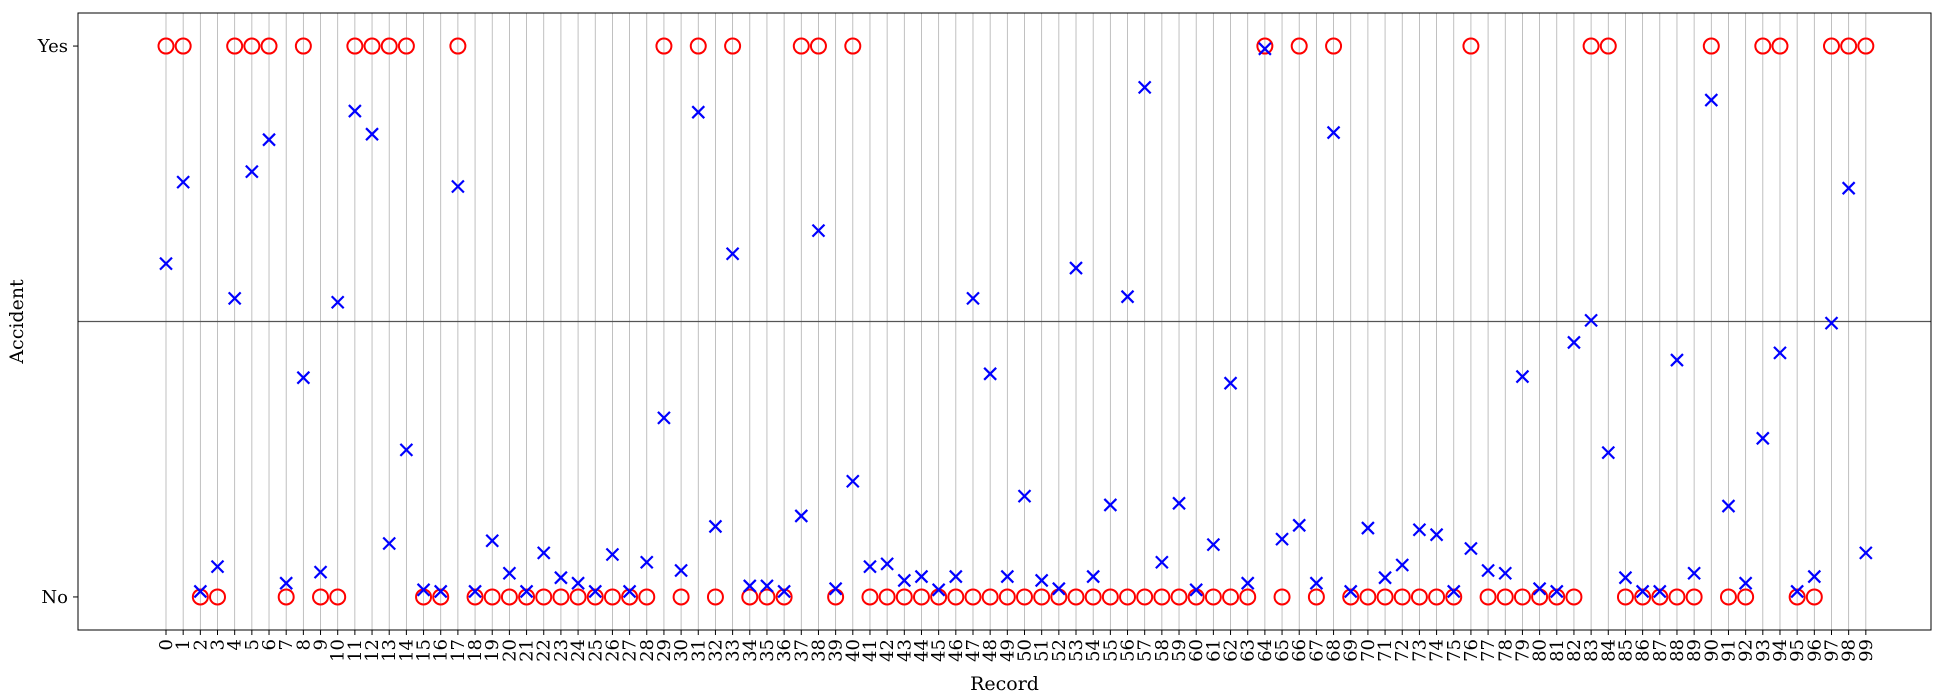  What do you see at coordinates (1522, 650) in the screenshot?
I see `x-tick-label-79: 79` at bounding box center [1522, 650].